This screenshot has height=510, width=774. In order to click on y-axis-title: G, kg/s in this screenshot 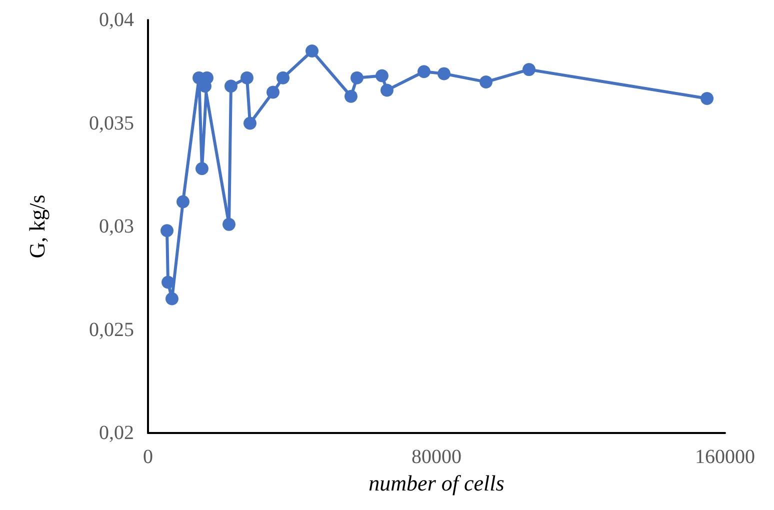, I will do `click(37, 226)`.